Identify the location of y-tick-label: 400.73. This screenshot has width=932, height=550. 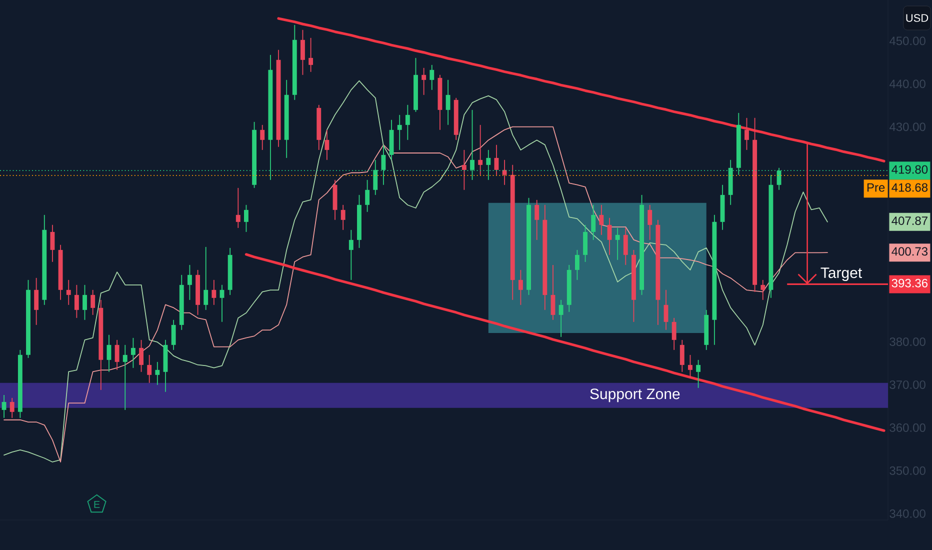
(910, 251).